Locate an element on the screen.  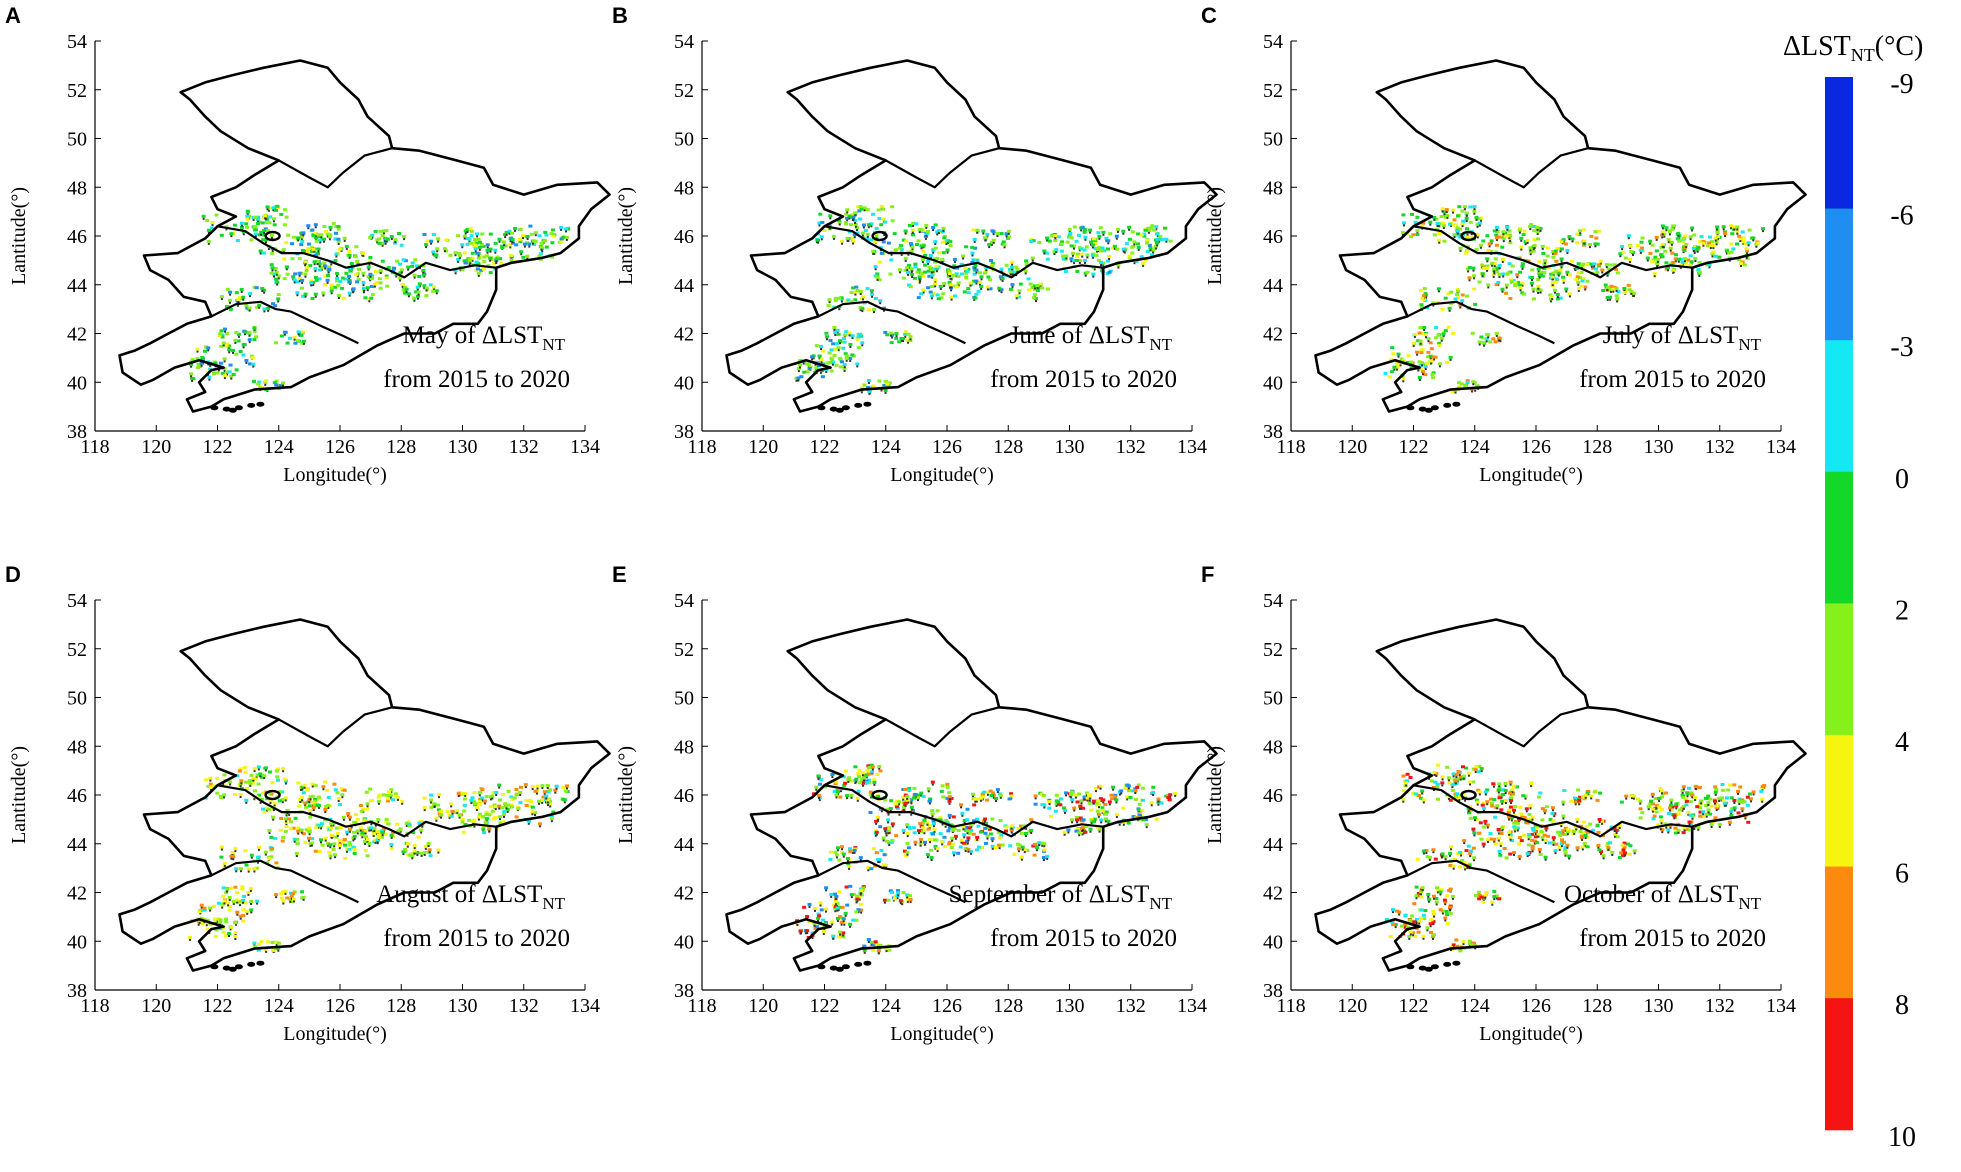
colorbar-title-sub: NT is located at coordinates (1863, 55).